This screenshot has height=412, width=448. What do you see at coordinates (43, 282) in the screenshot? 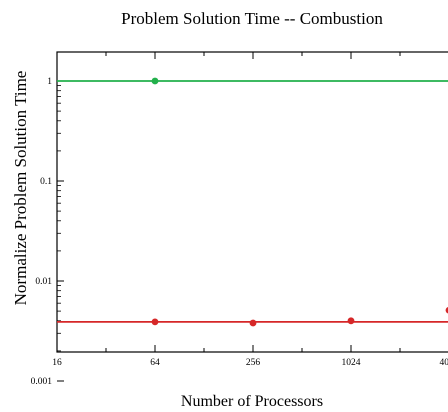
I see `y-tick-label: 0.01` at bounding box center [43, 282].